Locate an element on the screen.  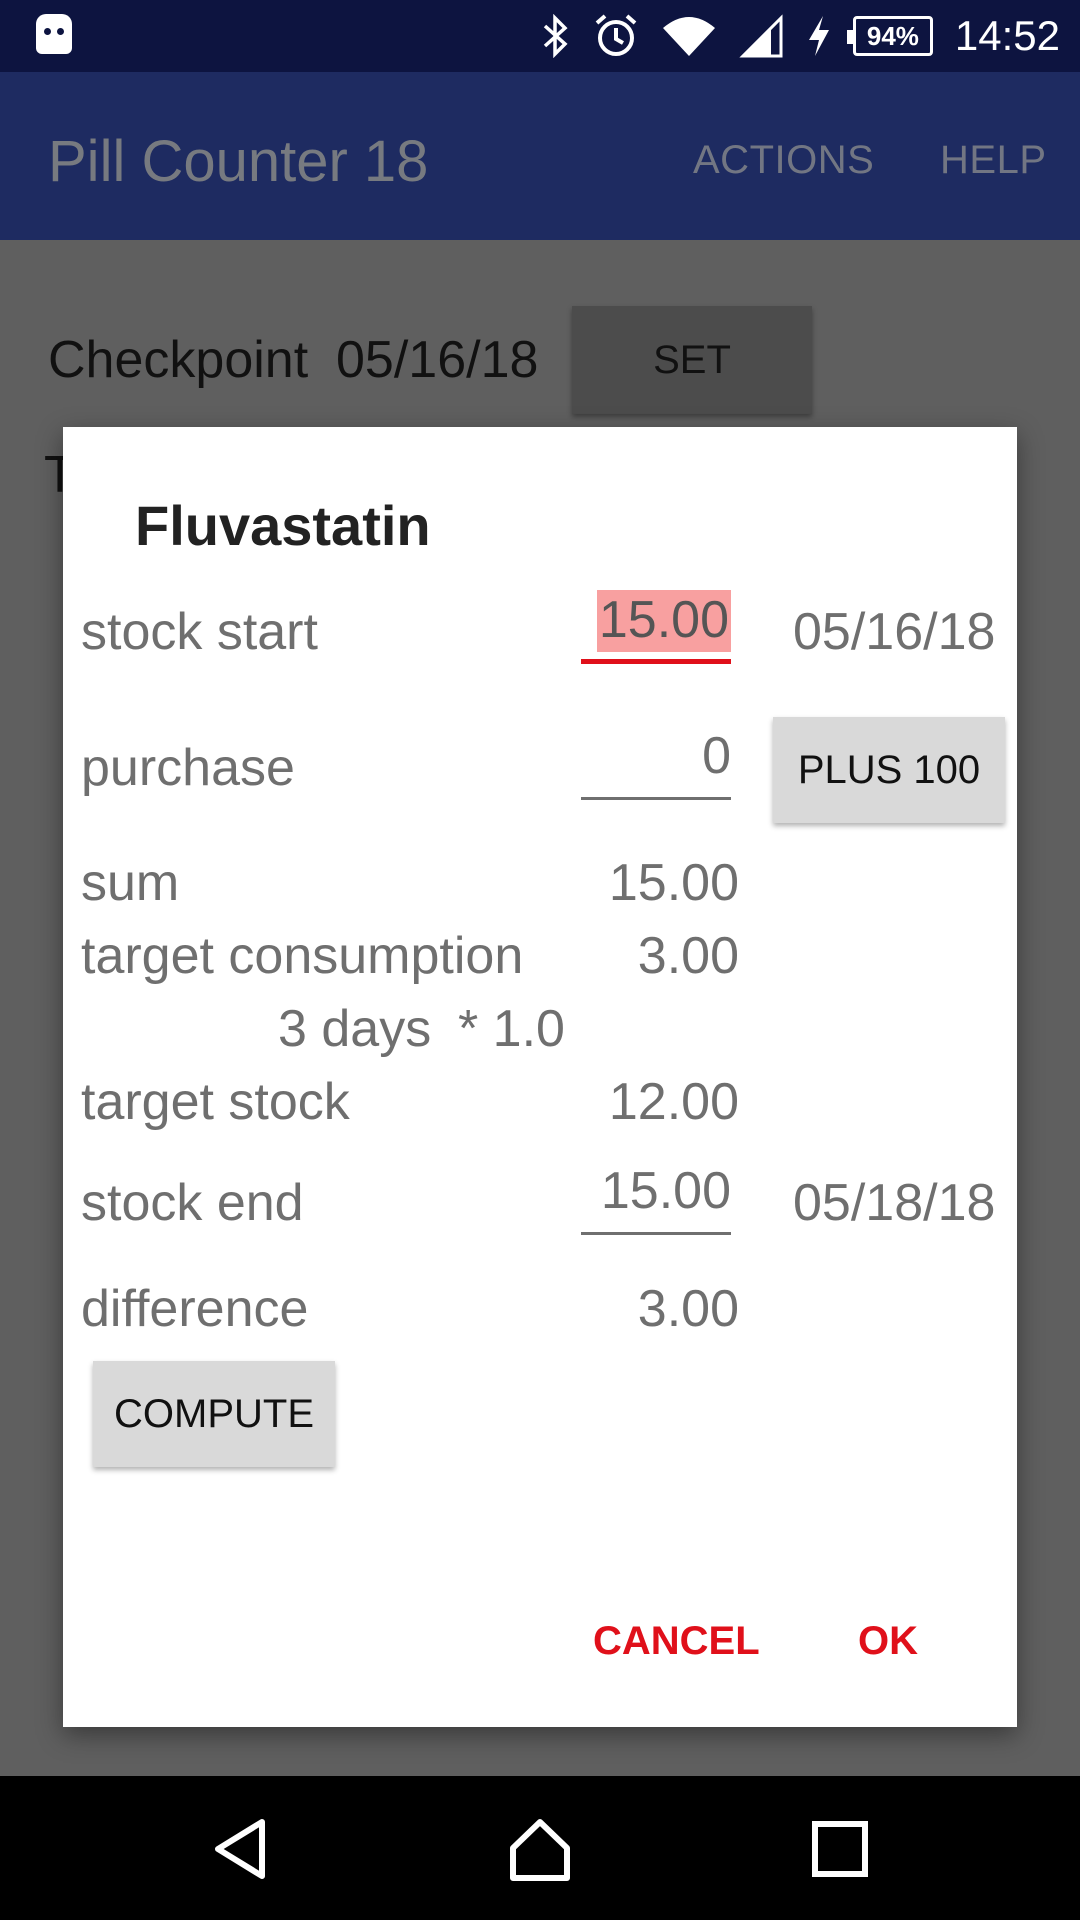
difference-value: 3.00 is located at coordinates (688, 1309).